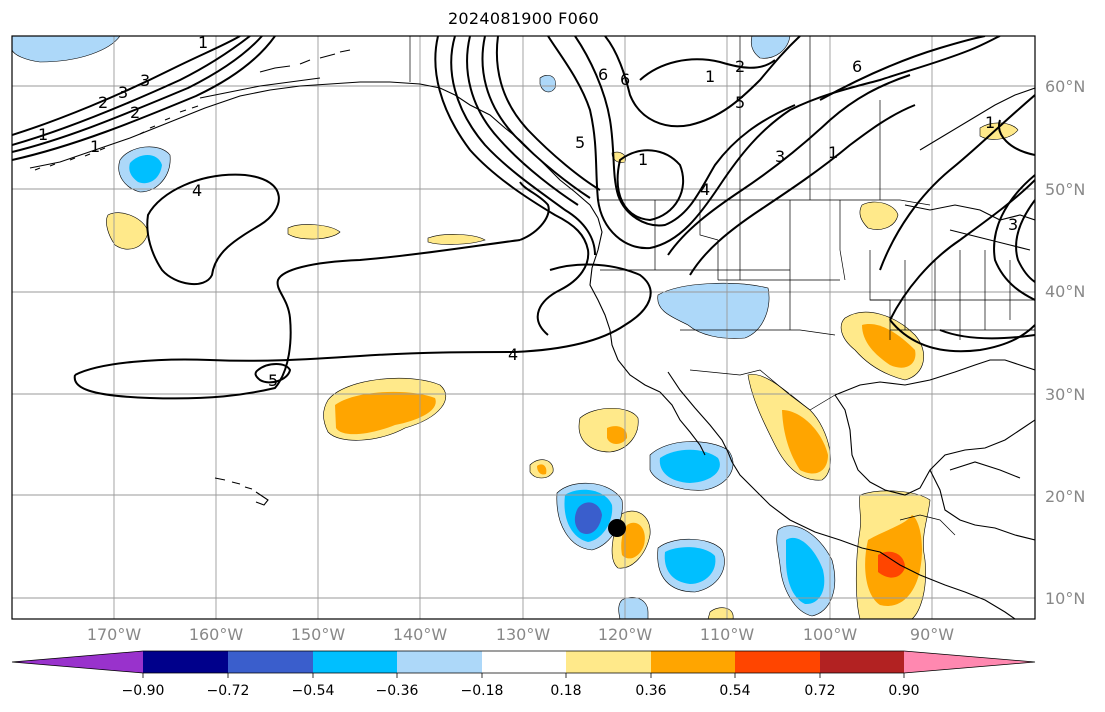 The height and width of the screenshot is (712, 1105). Describe the element at coordinates (735, 691) in the screenshot. I see `colorbar-tick-label: 0.54` at that location.